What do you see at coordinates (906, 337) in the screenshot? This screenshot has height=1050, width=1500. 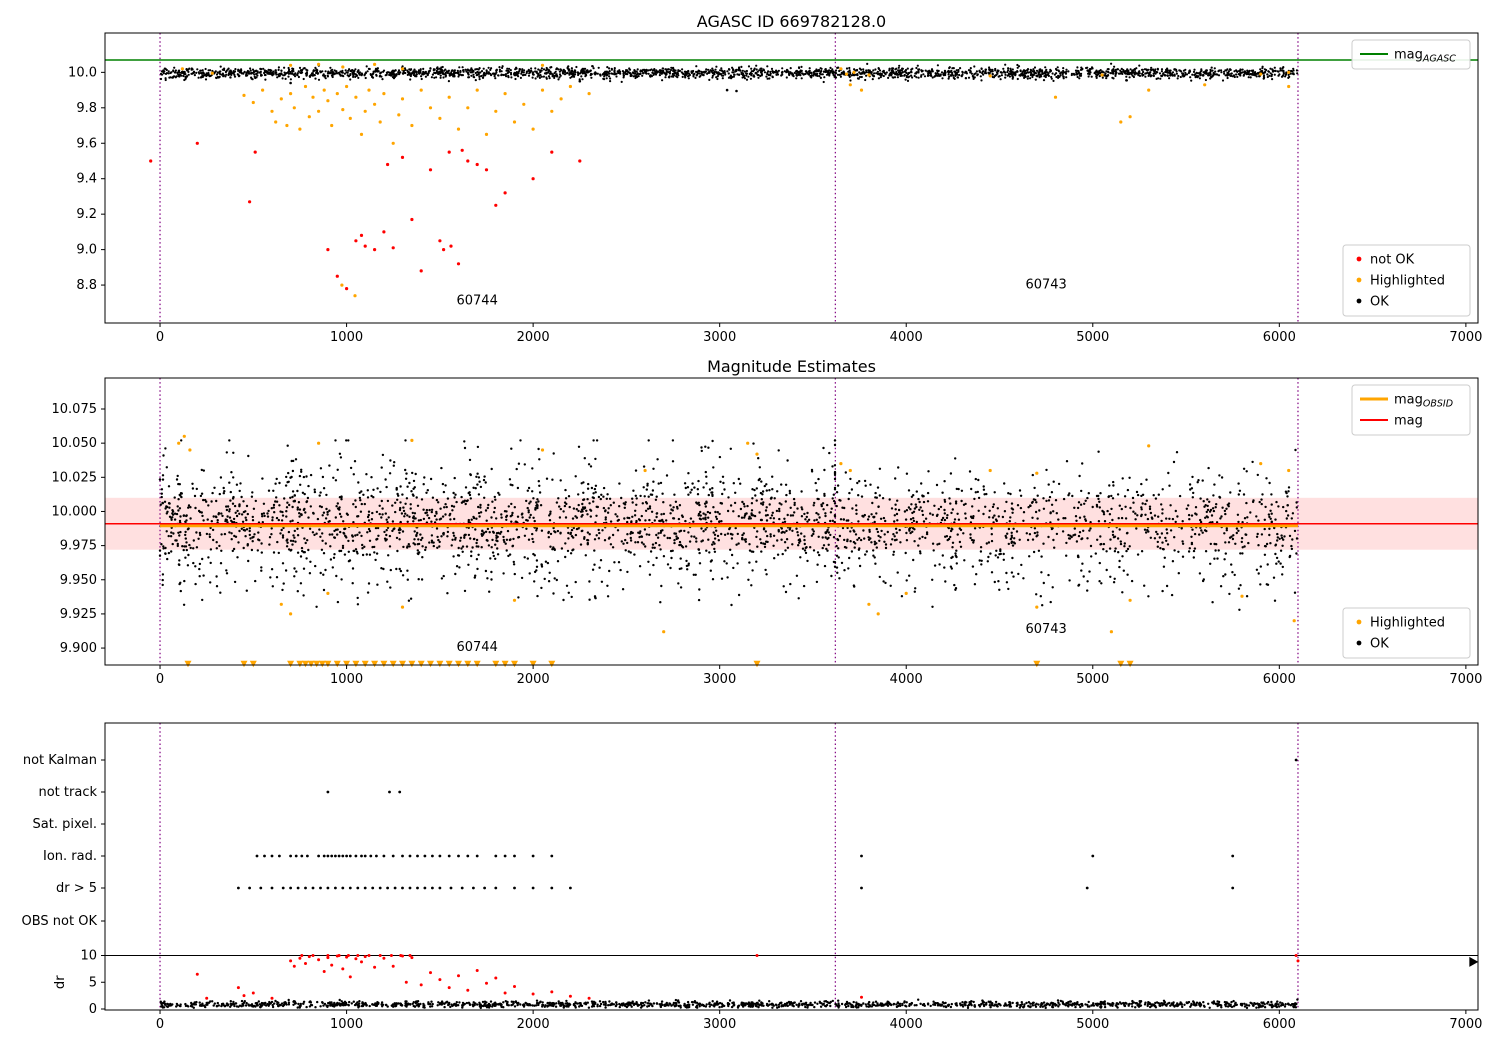 I see `svg-text: 4000` at bounding box center [906, 337].